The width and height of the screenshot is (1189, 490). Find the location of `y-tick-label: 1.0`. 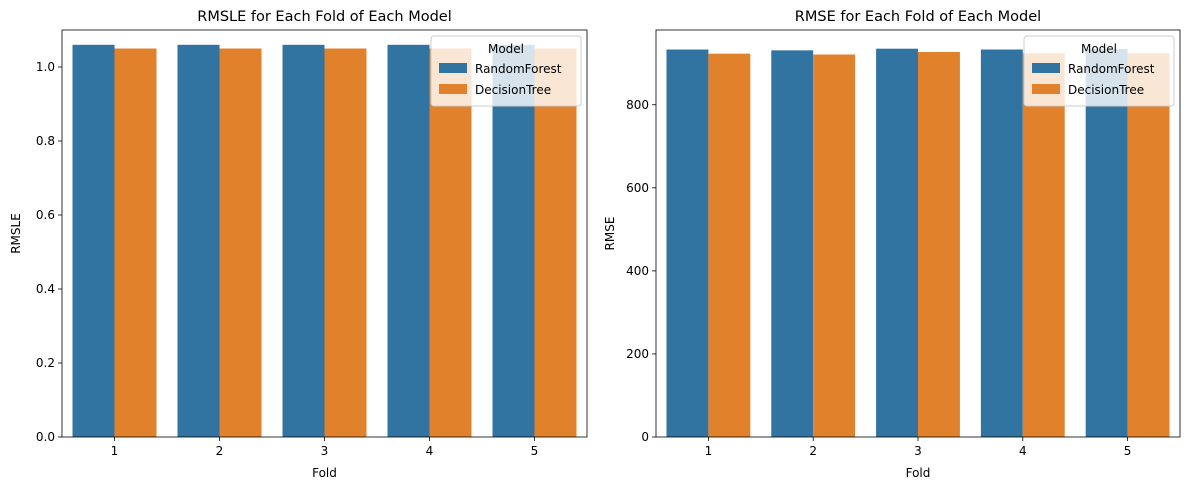

y-tick-label: 1.0 is located at coordinates (45, 67).